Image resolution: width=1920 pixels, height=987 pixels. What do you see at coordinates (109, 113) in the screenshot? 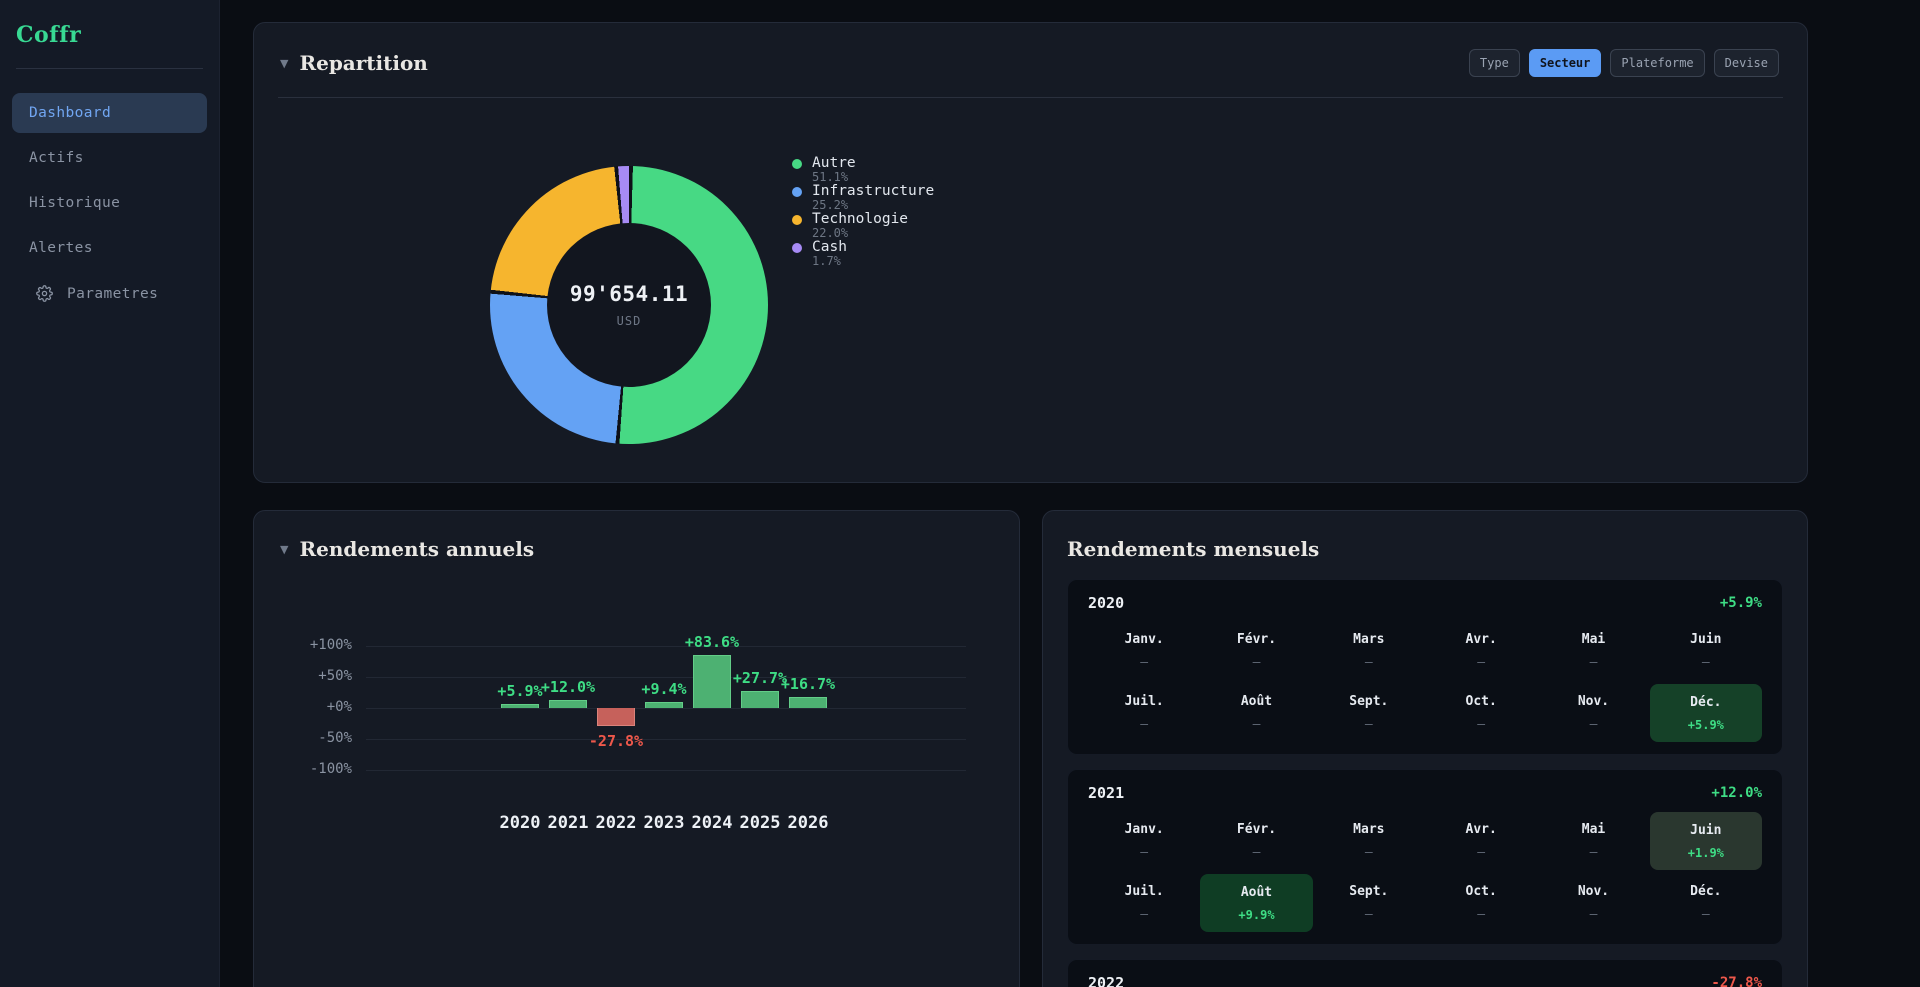
I see `sidebar-item-dashboard: Dashboard` at bounding box center [109, 113].